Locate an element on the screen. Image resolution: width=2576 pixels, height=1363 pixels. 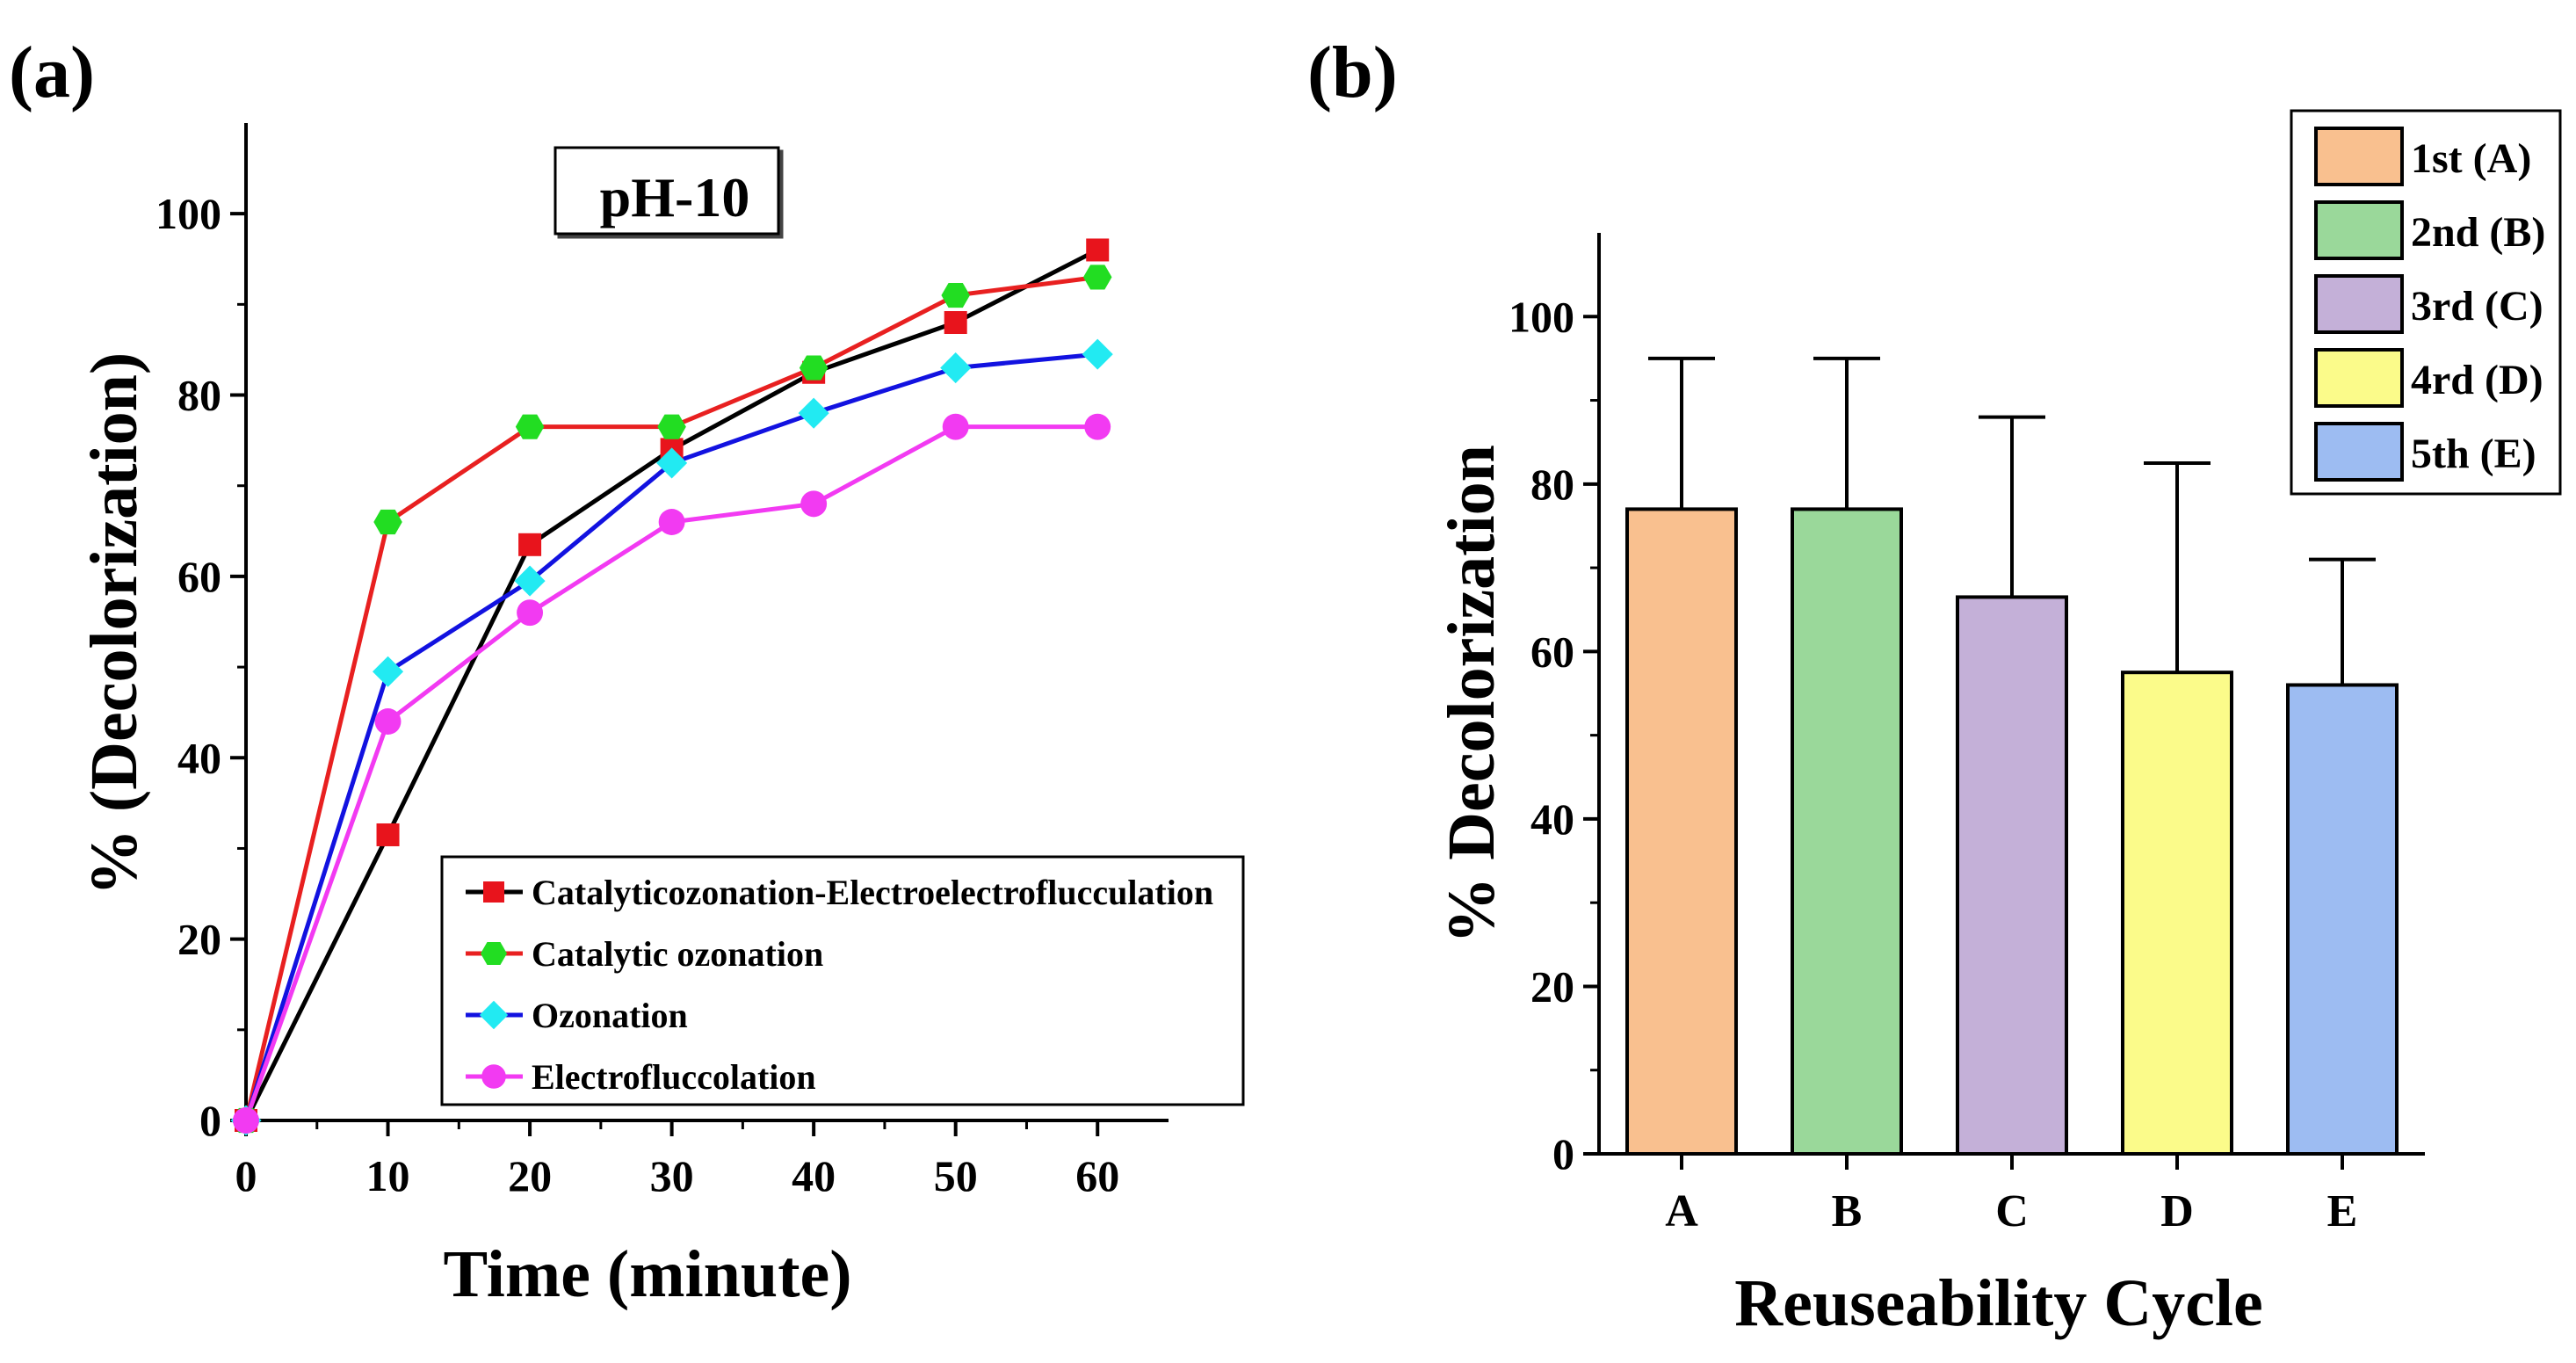
x-tick-label: 20 is located at coordinates (530, 1175).